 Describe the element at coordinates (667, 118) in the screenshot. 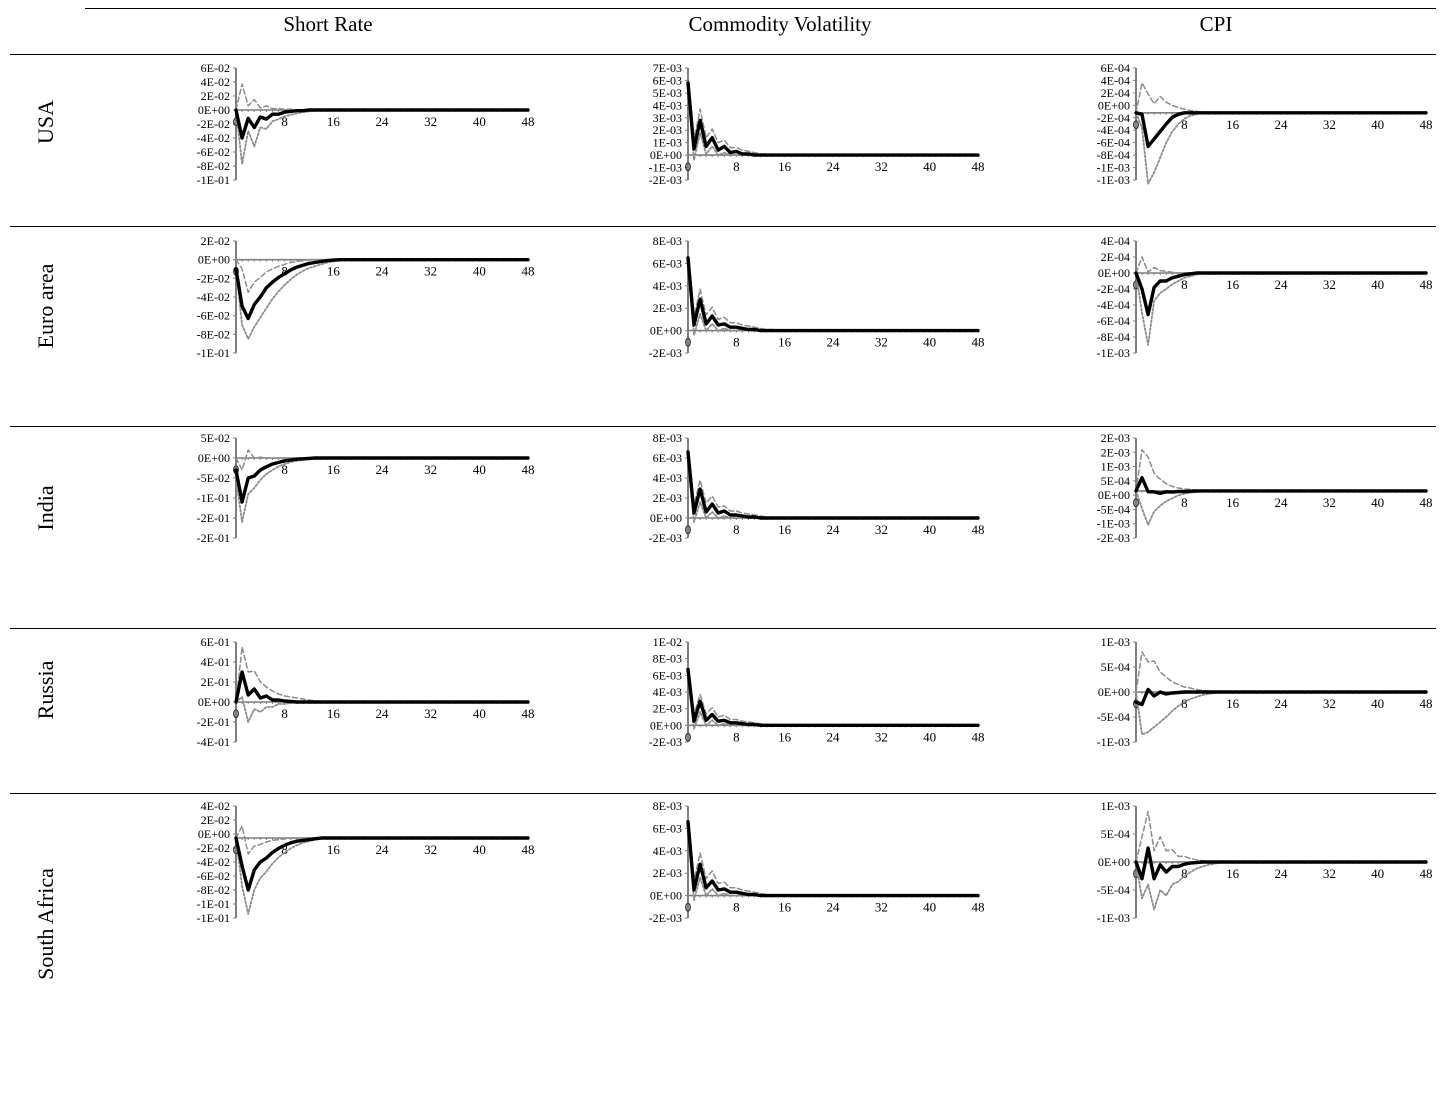

I see `y-tick-label: 3E-03` at that location.